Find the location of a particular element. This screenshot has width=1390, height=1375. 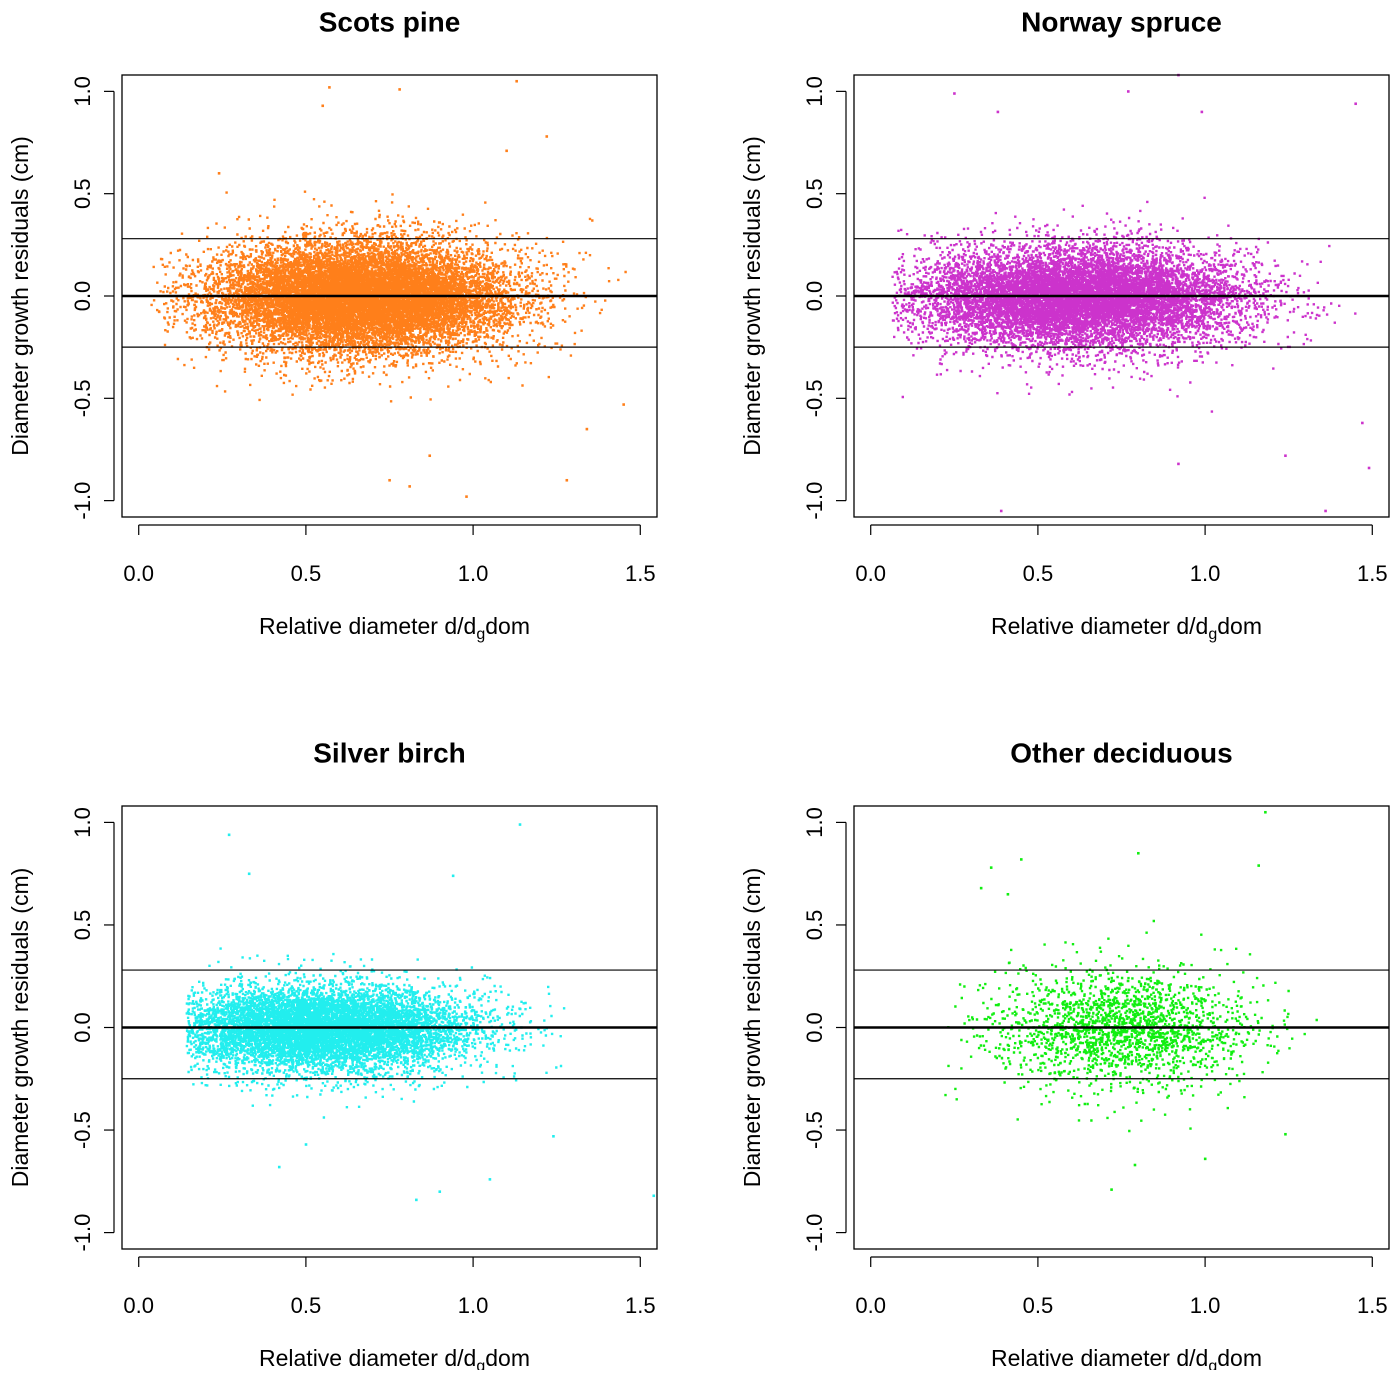

panel-title: Other deciduous is located at coordinates (1121, 752).